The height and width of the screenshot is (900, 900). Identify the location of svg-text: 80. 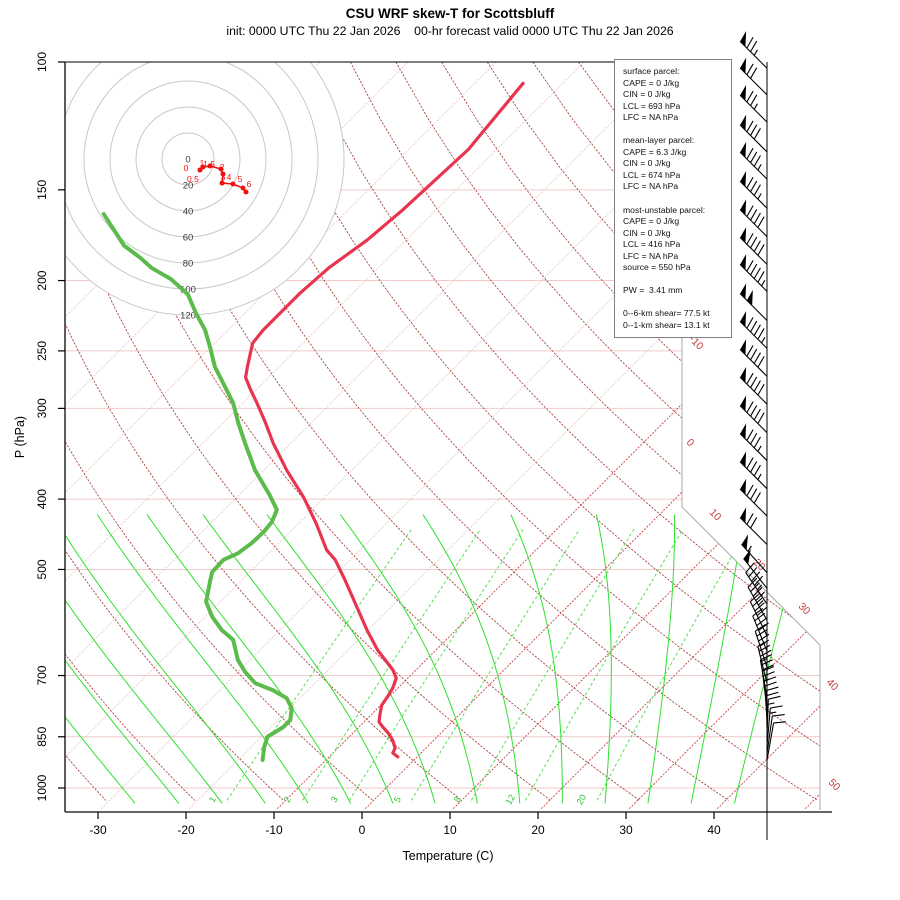
(188, 264).